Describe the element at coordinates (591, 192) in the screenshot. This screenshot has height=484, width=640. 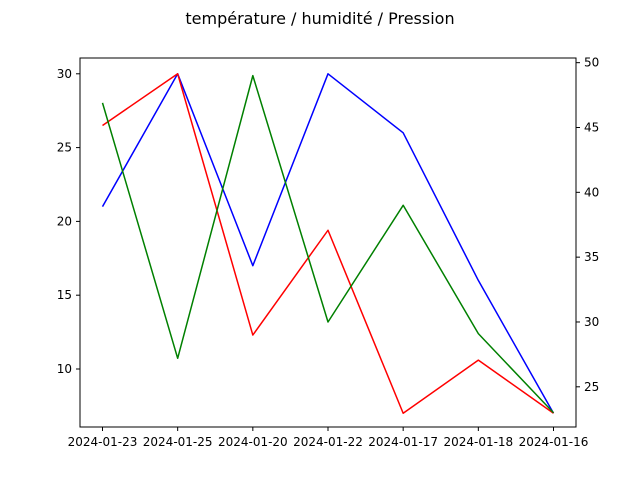
I see `right-y-tick-label: 40` at that location.